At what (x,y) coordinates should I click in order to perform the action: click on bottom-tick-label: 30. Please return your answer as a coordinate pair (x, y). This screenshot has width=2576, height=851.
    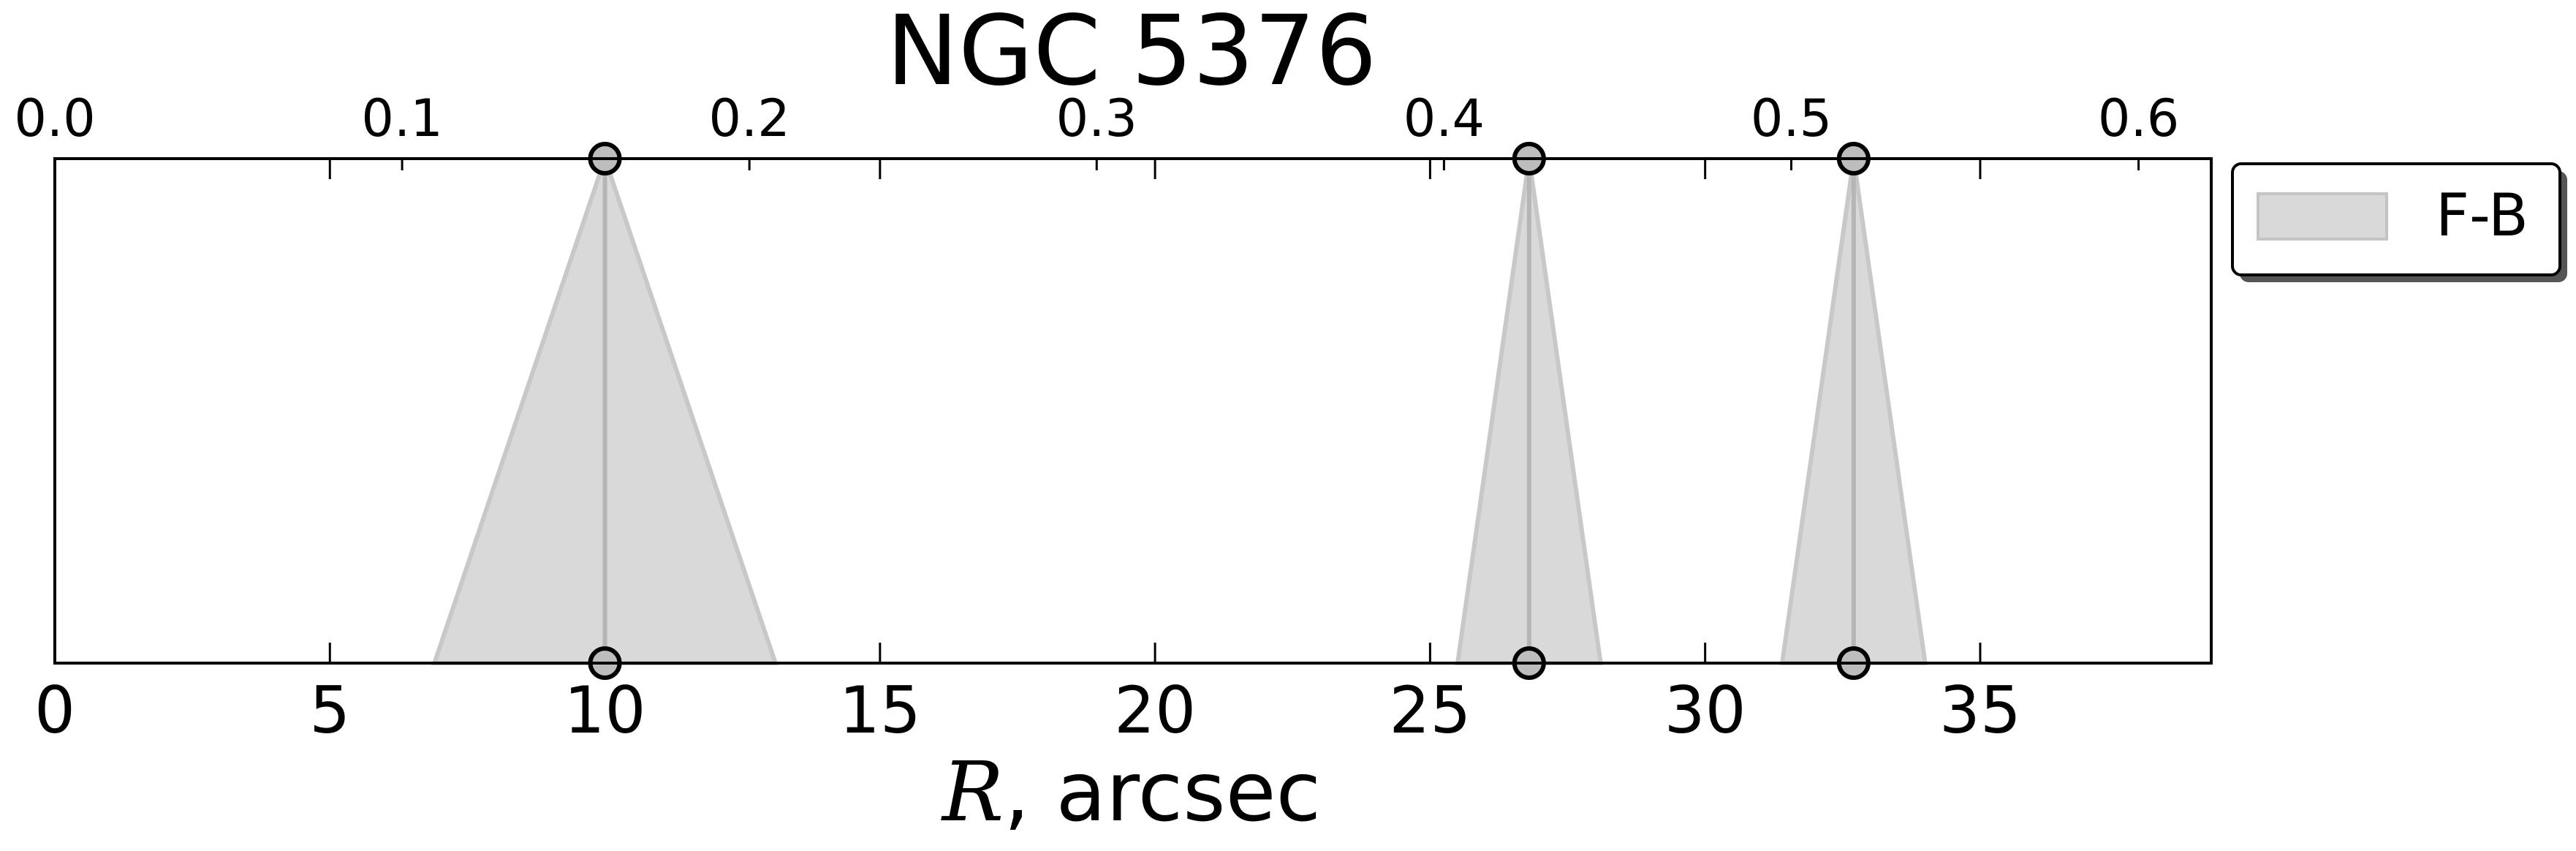
    Looking at the image, I should click on (1705, 710).